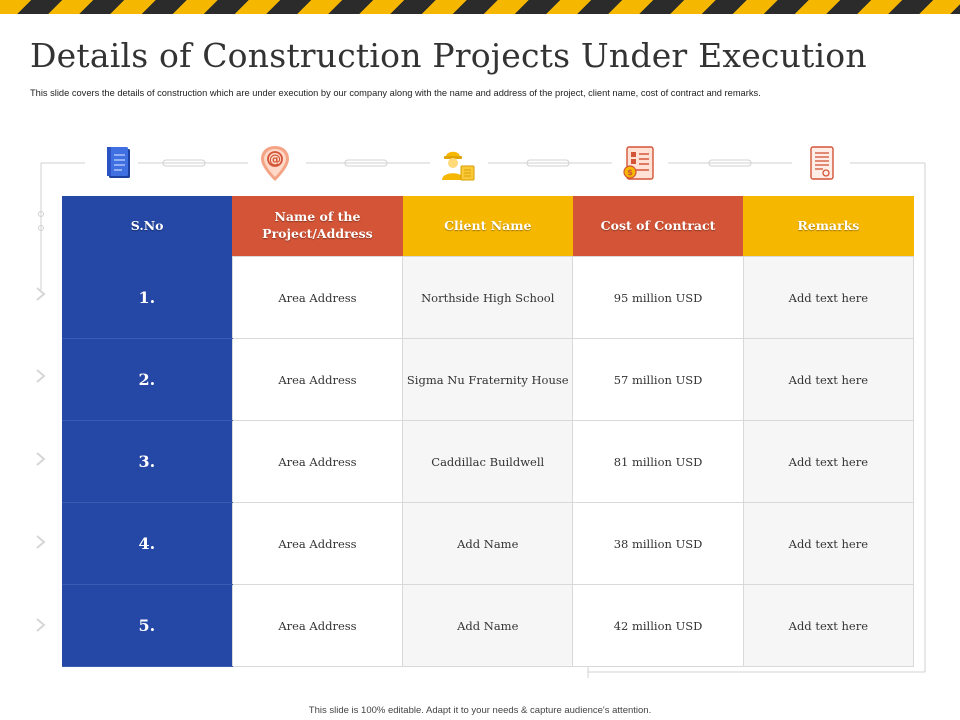 This screenshot has width=960, height=720. Describe the element at coordinates (317, 226) in the screenshot. I see `header-project-address: Name of the Project/Address` at that location.